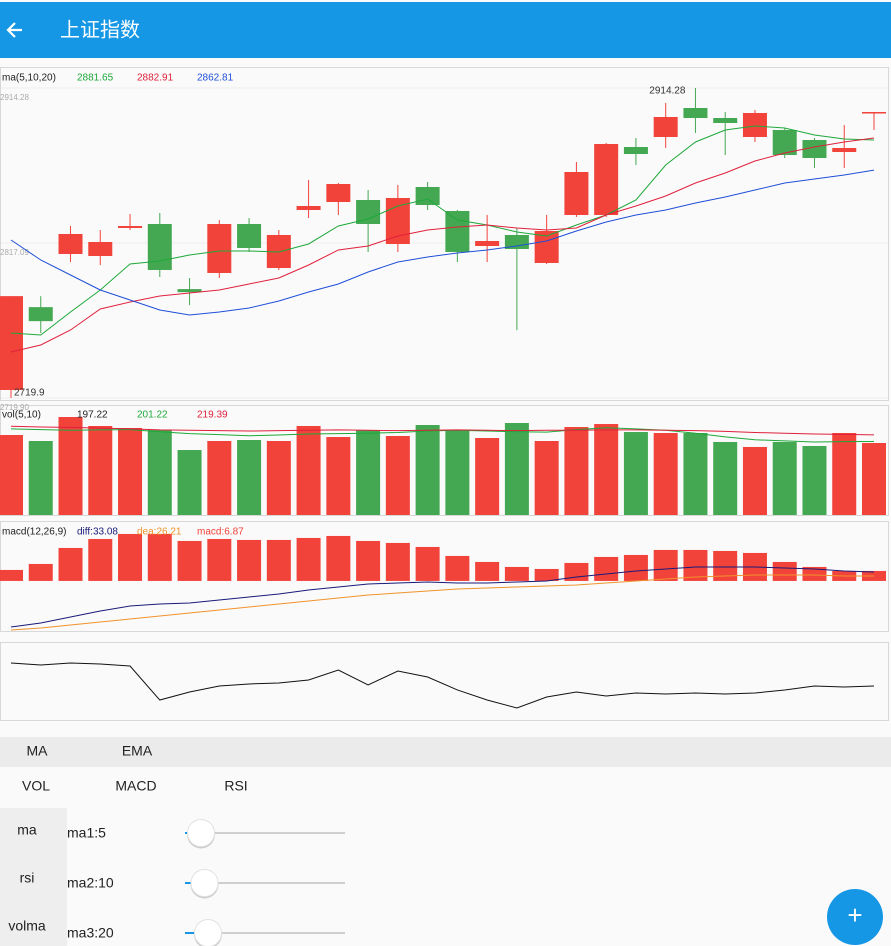 The width and height of the screenshot is (891, 946). Describe the element at coordinates (27, 926) in the screenshot. I see `settings-section: volma` at that location.